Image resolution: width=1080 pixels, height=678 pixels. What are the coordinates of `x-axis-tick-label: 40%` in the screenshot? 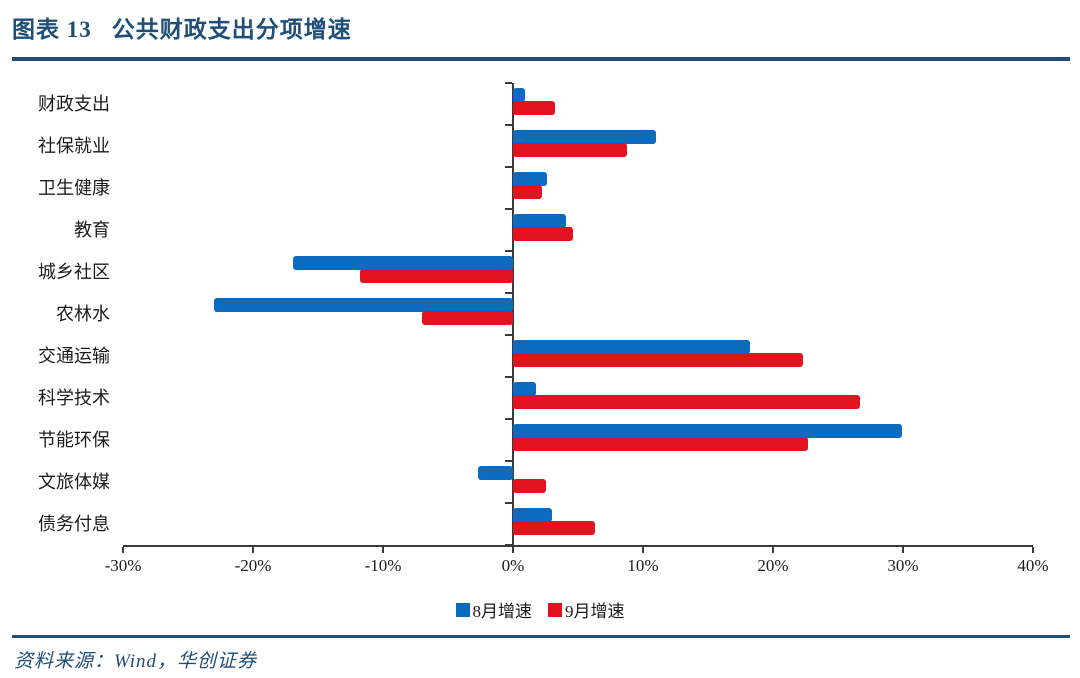 It's located at (1033, 565).